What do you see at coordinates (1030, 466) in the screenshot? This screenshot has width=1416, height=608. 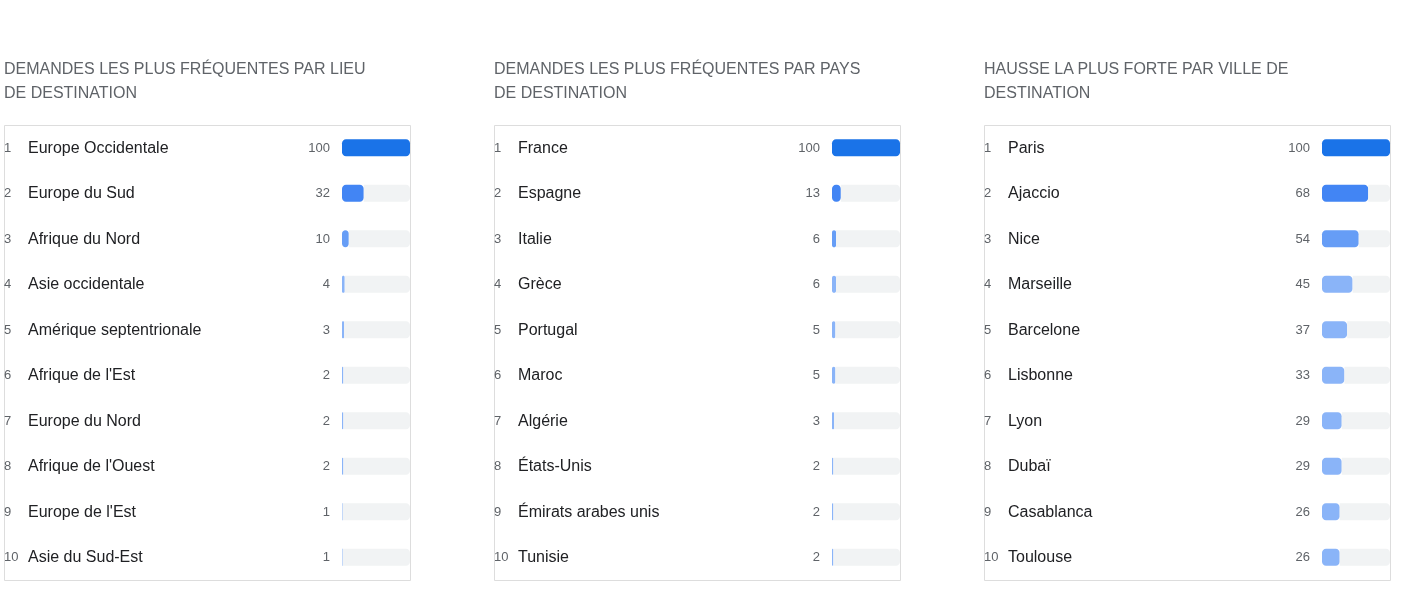 I see `y-tick-label: Dubaï` at bounding box center [1030, 466].